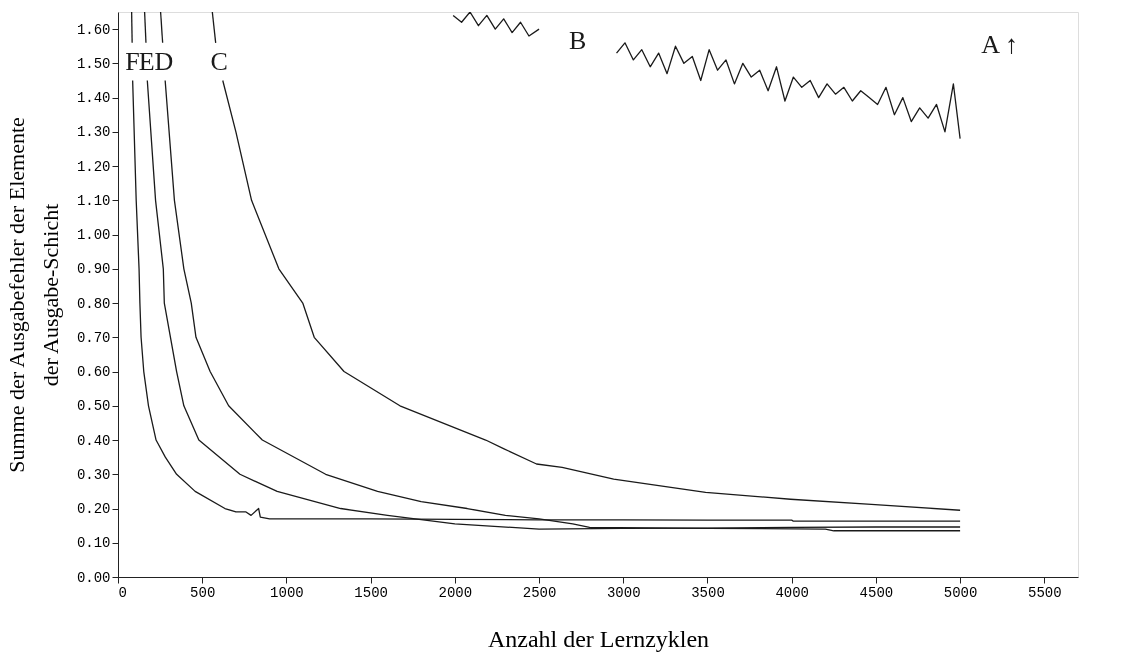 The width and height of the screenshot is (1143, 669). I want to click on y-axis-title: Summe der Ausgabefehler der Elemente der Ausgabe-Schicht, so click(33, 295).